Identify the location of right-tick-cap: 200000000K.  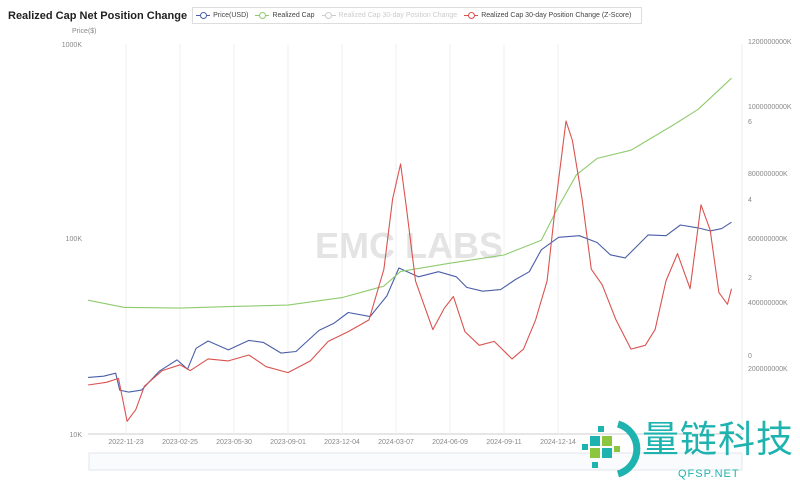
(768, 369).